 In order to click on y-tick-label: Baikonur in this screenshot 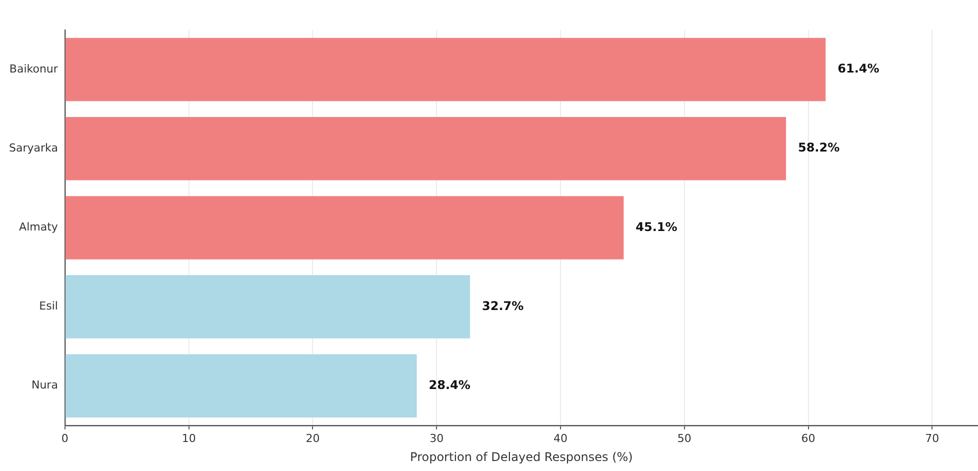, I will do `click(33, 69)`.